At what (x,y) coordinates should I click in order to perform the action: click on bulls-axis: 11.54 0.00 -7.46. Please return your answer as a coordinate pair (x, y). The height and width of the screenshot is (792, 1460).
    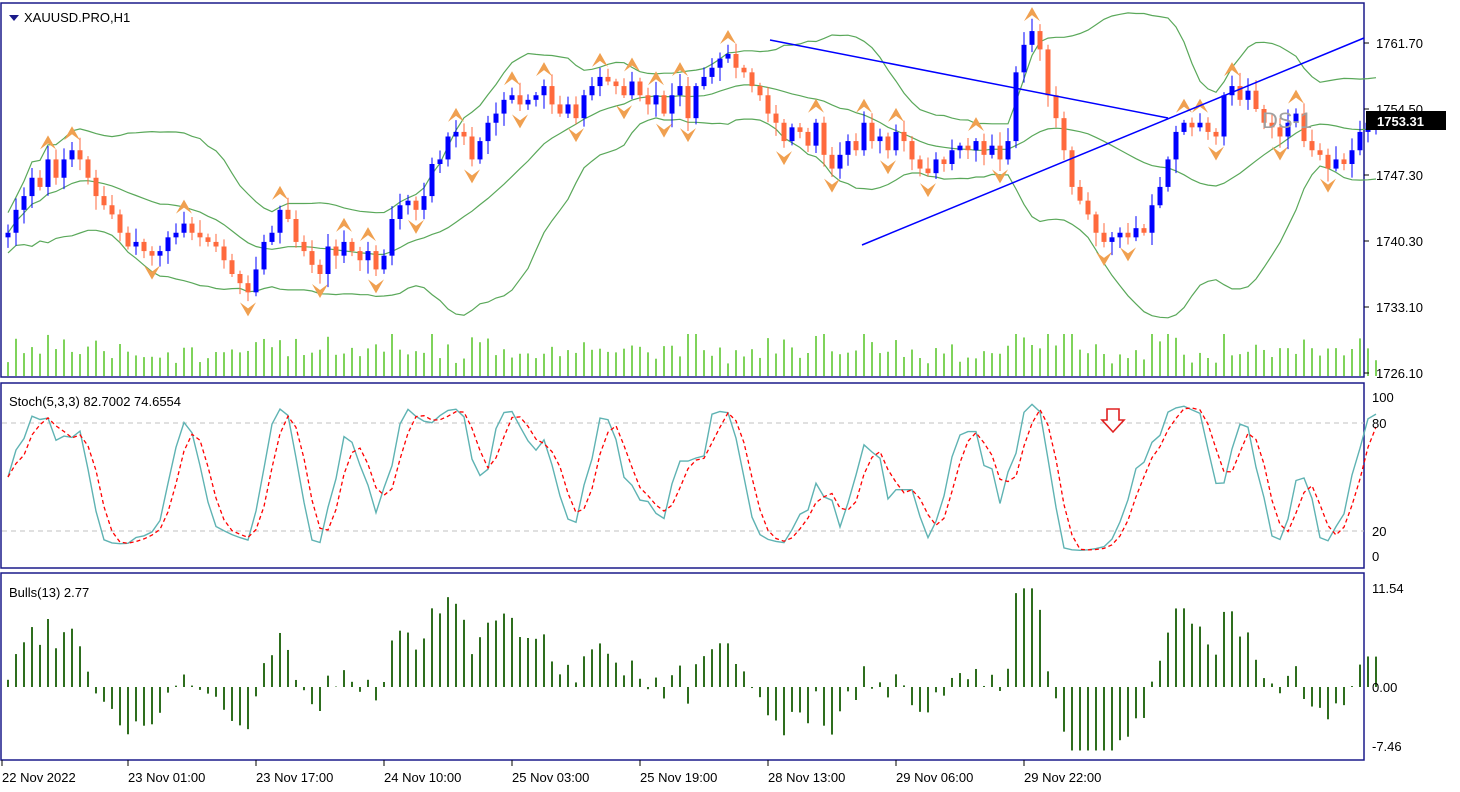
    Looking at the image, I should click on (1388, 667).